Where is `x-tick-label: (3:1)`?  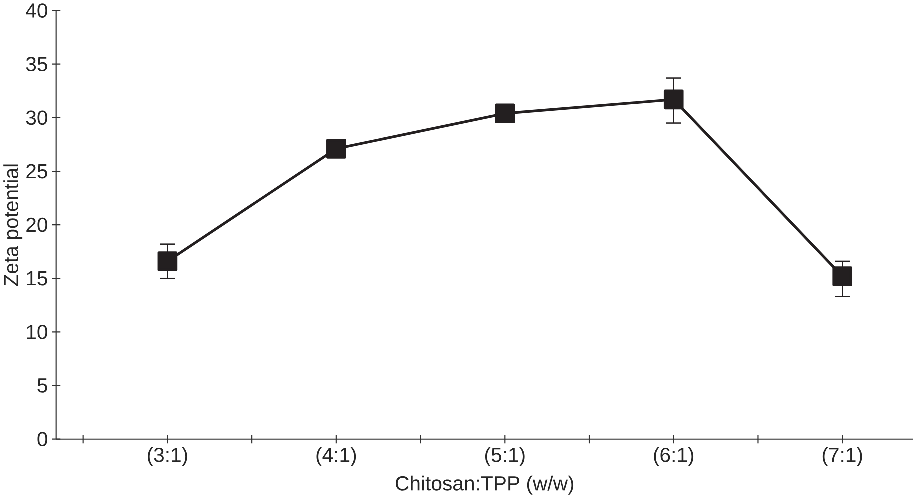
x-tick-label: (3:1) is located at coordinates (168, 456).